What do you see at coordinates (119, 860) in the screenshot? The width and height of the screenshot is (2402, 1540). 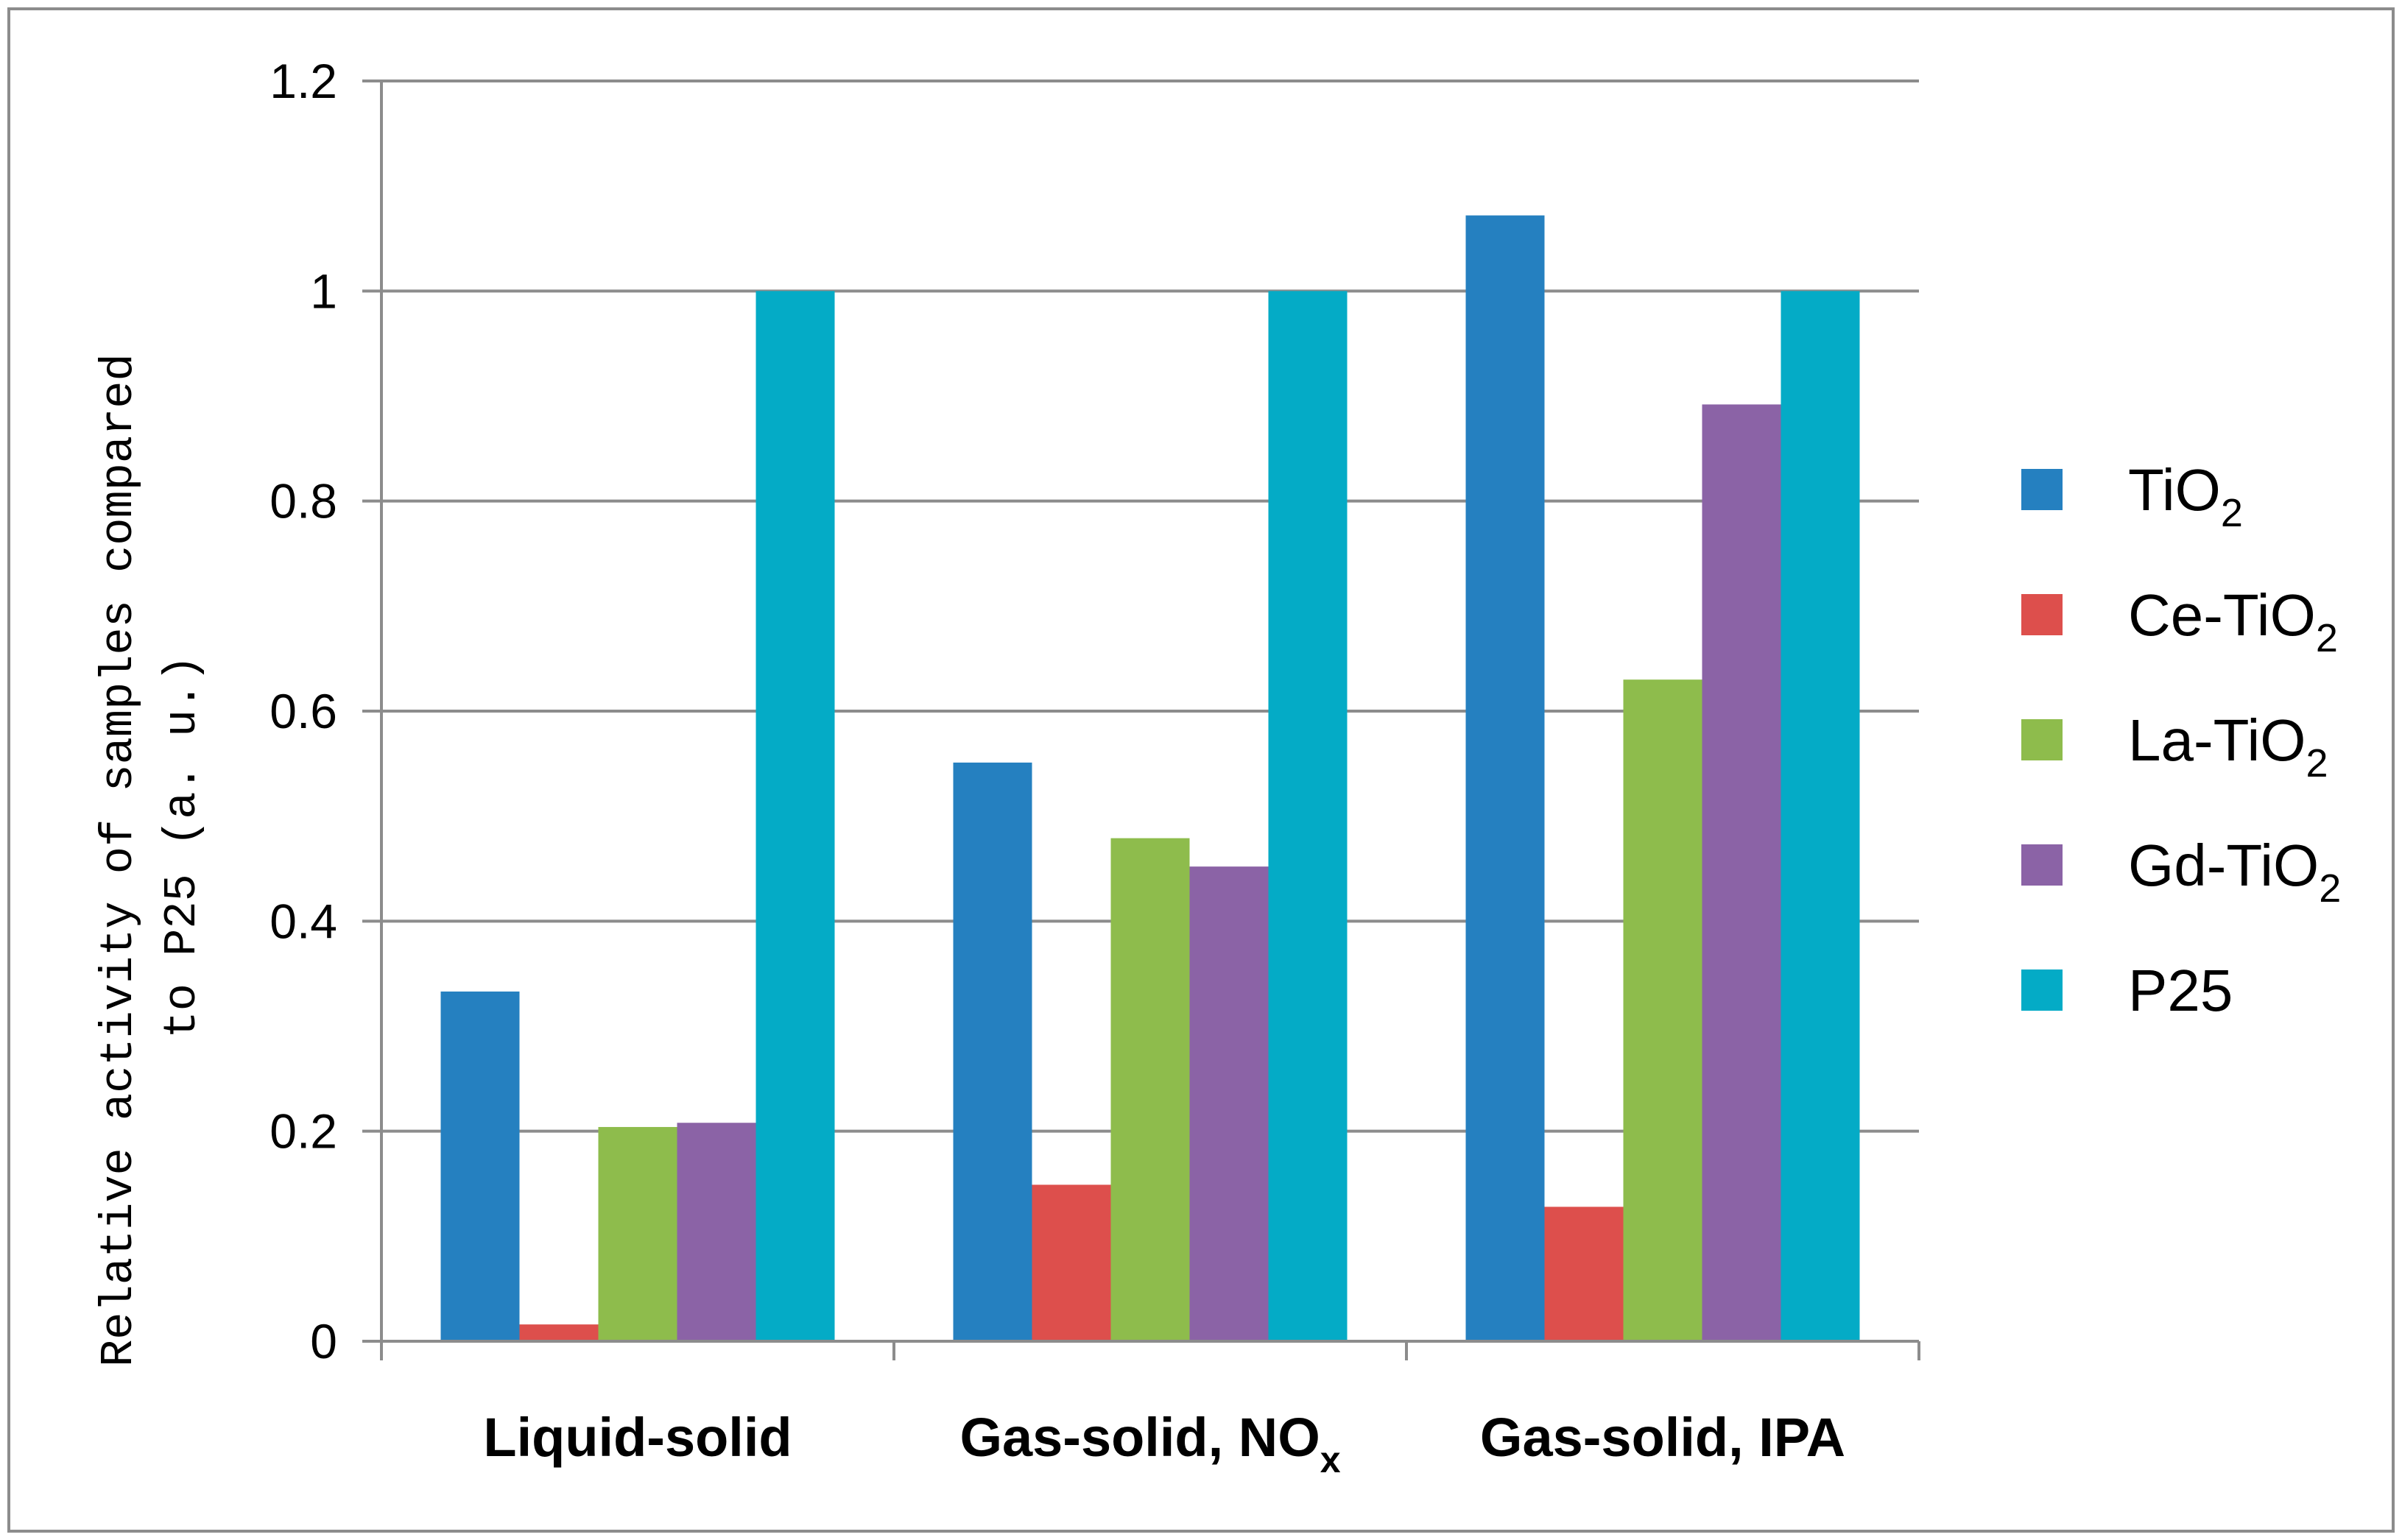 I see `y-axis-label-line1: Relative activity of samples compared` at bounding box center [119, 860].